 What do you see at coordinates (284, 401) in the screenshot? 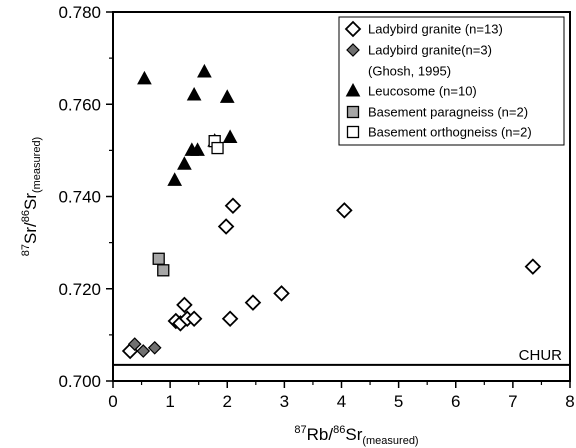
I see `x-tick-label: 3` at bounding box center [284, 401].